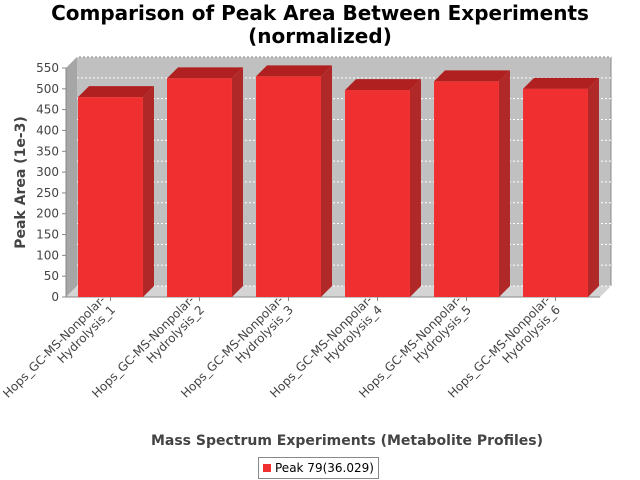  What do you see at coordinates (21, 182) in the screenshot?
I see `y-axis-title: Peak Area (1e-3)` at bounding box center [21, 182].